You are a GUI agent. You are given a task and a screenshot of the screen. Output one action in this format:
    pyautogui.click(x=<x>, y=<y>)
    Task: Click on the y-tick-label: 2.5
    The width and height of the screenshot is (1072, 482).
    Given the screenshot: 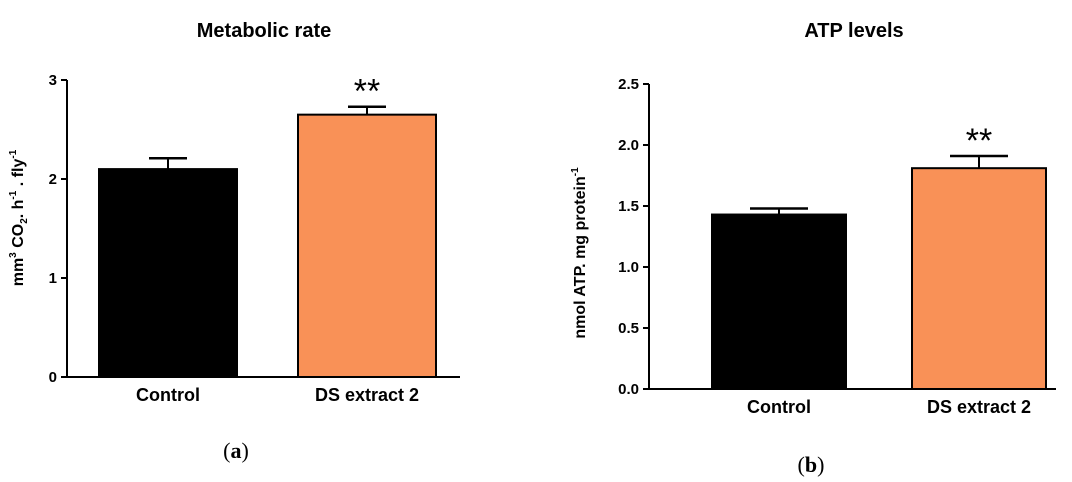 What is the action you would take?
    pyautogui.click(x=628, y=84)
    